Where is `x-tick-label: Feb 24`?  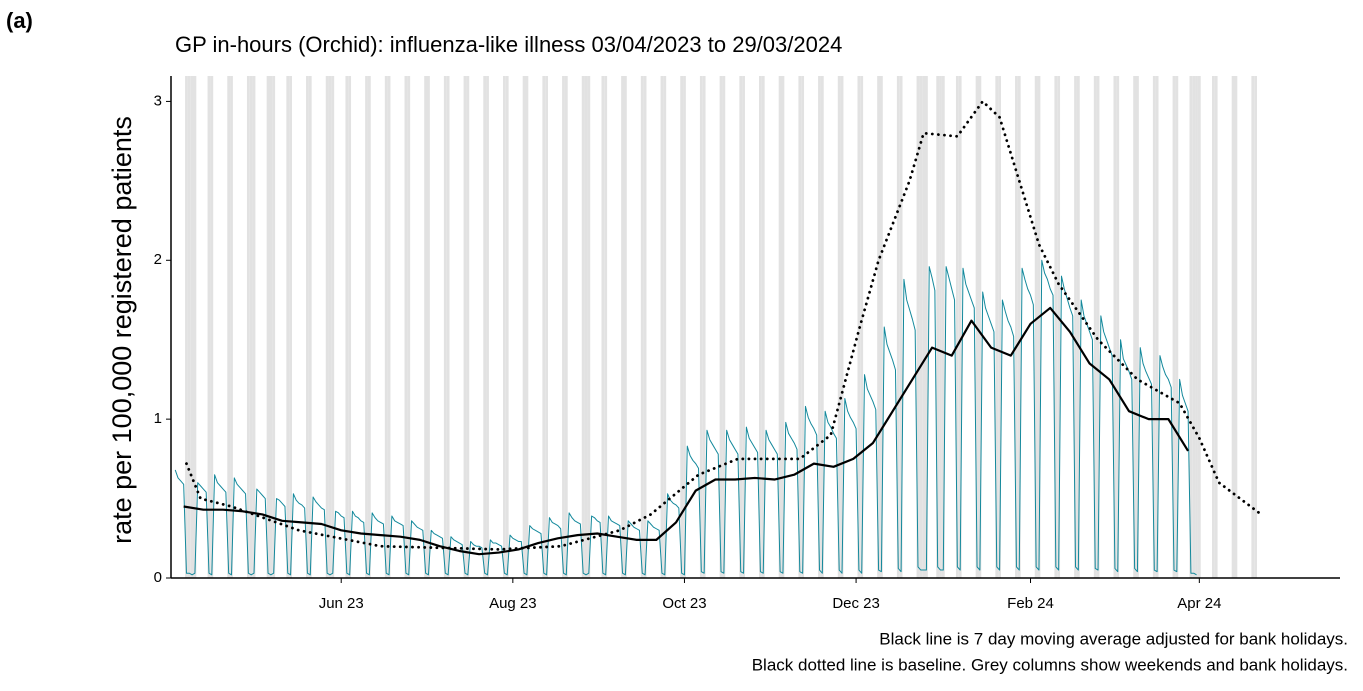
x-tick-label: Feb 24 is located at coordinates (1030, 603).